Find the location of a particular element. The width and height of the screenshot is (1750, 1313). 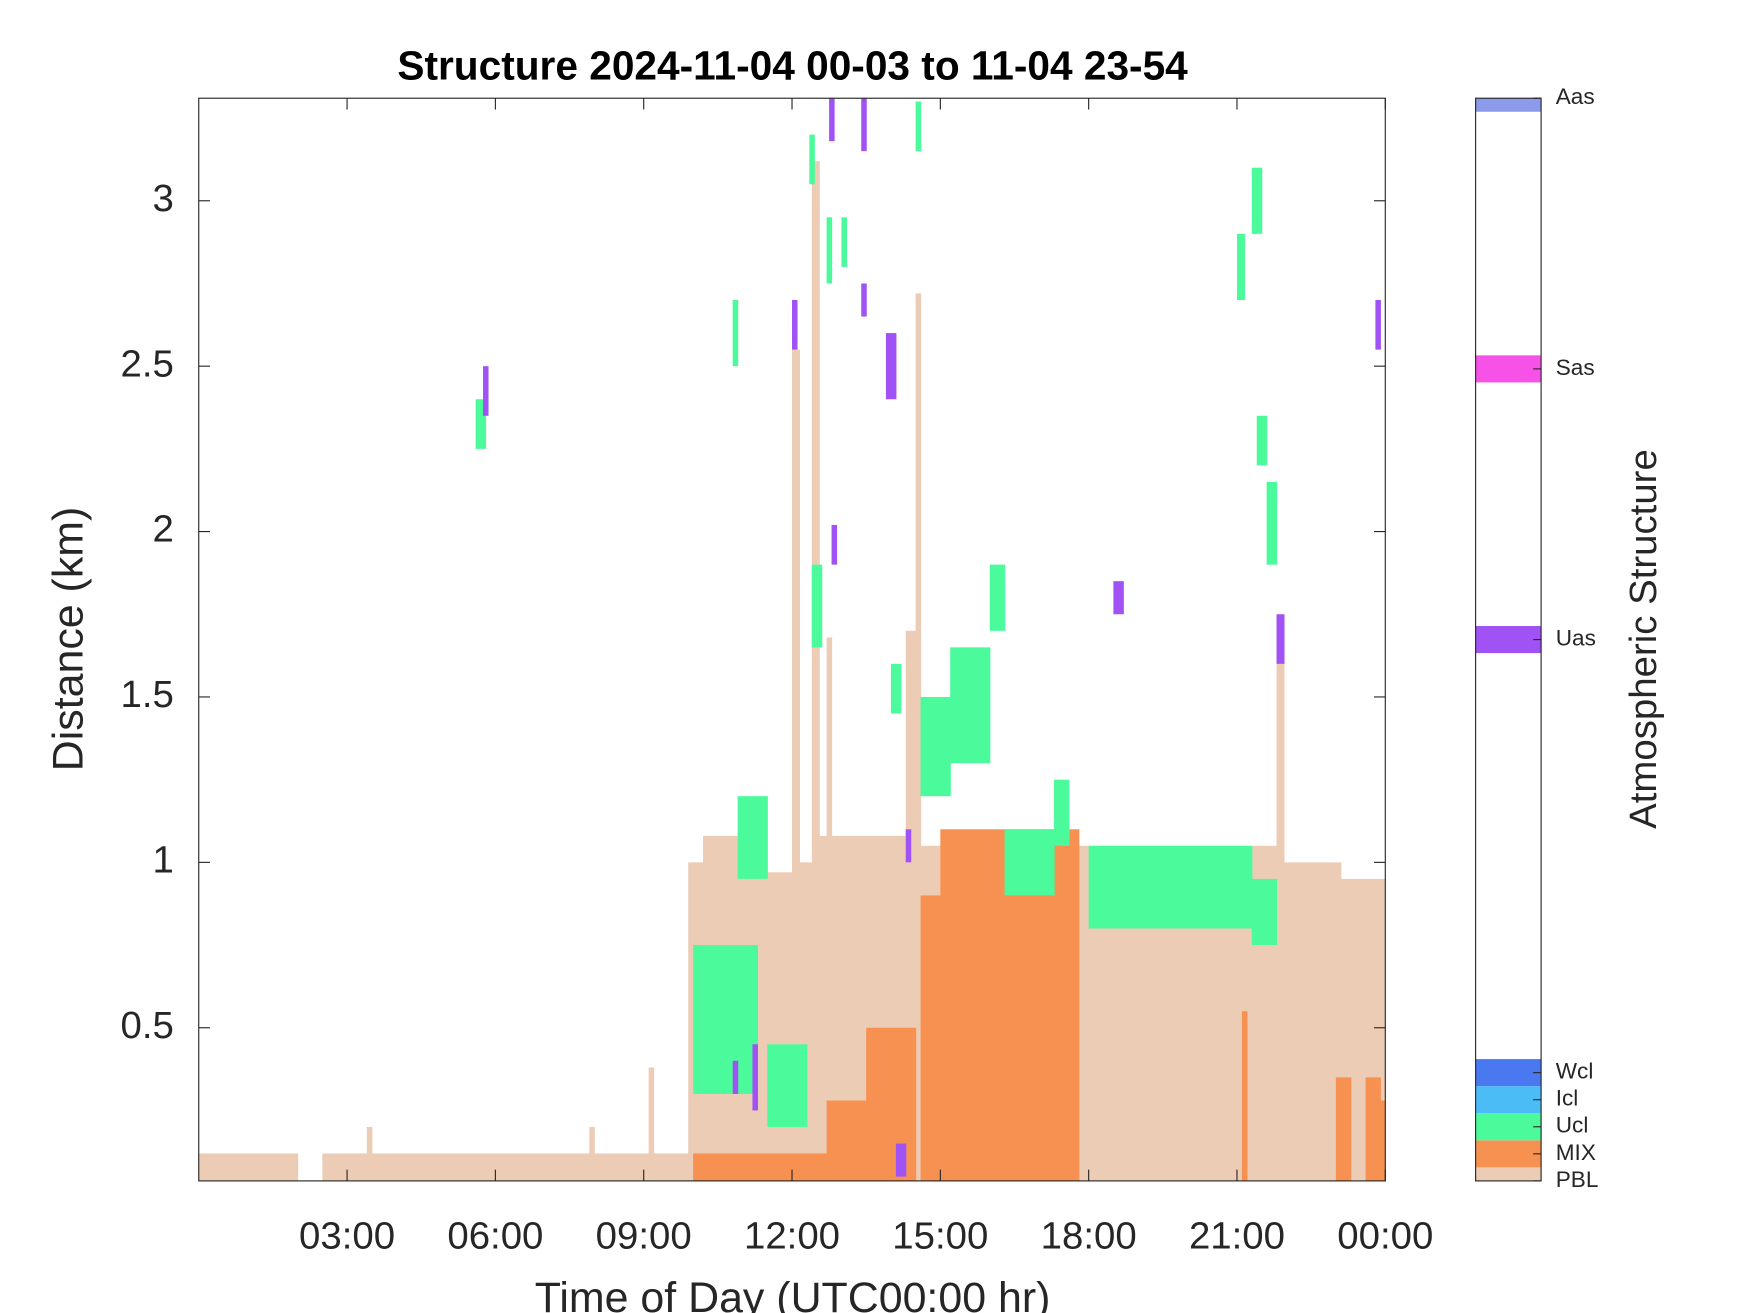

x-tick-label: 21:00 is located at coordinates (1237, 1236).